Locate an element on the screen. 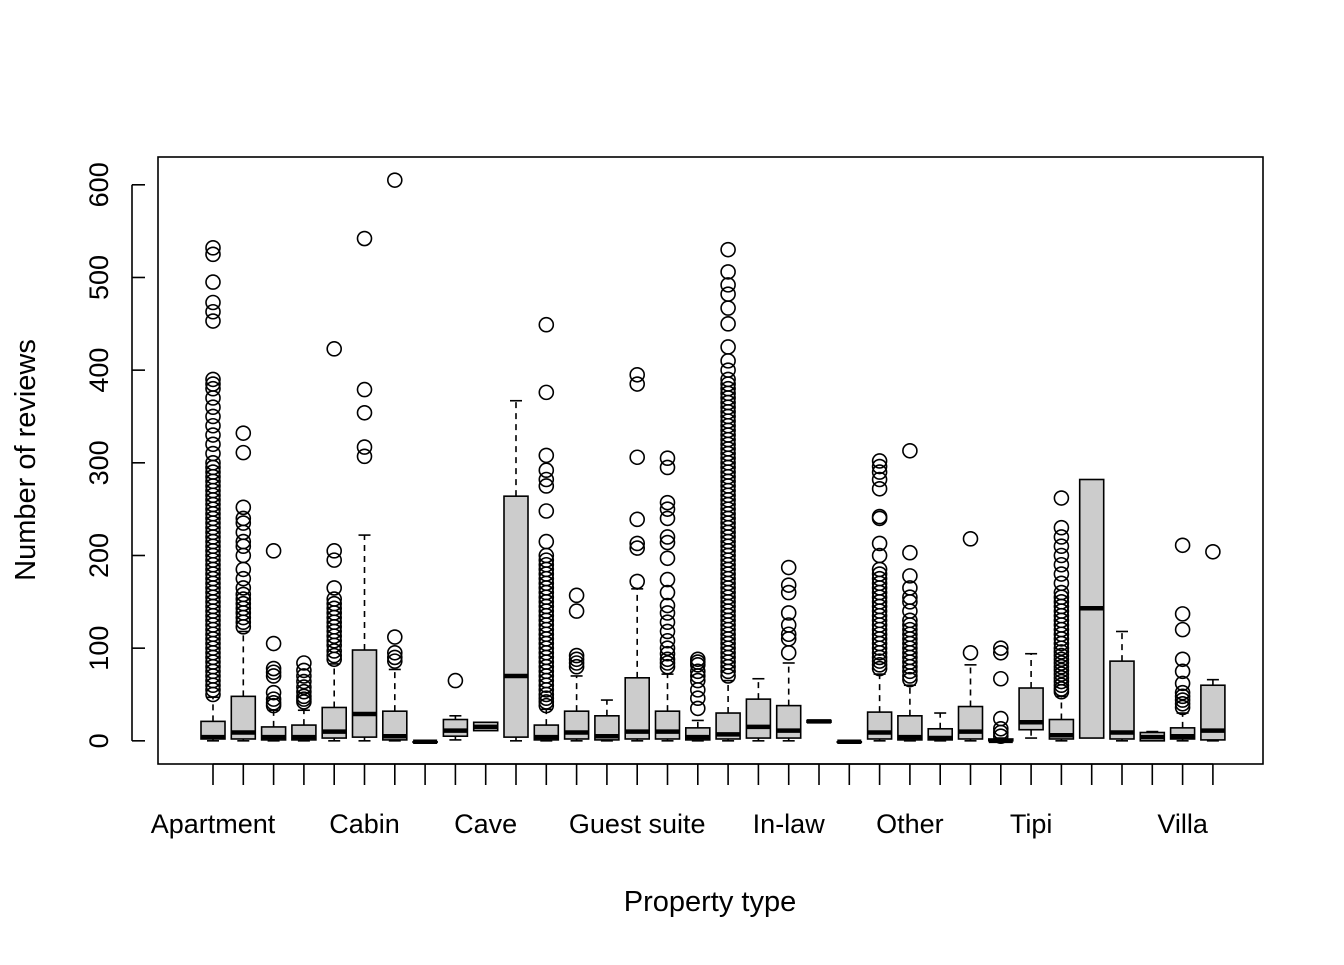  x-tick-label-tipi: Tipi is located at coordinates (1031, 824).